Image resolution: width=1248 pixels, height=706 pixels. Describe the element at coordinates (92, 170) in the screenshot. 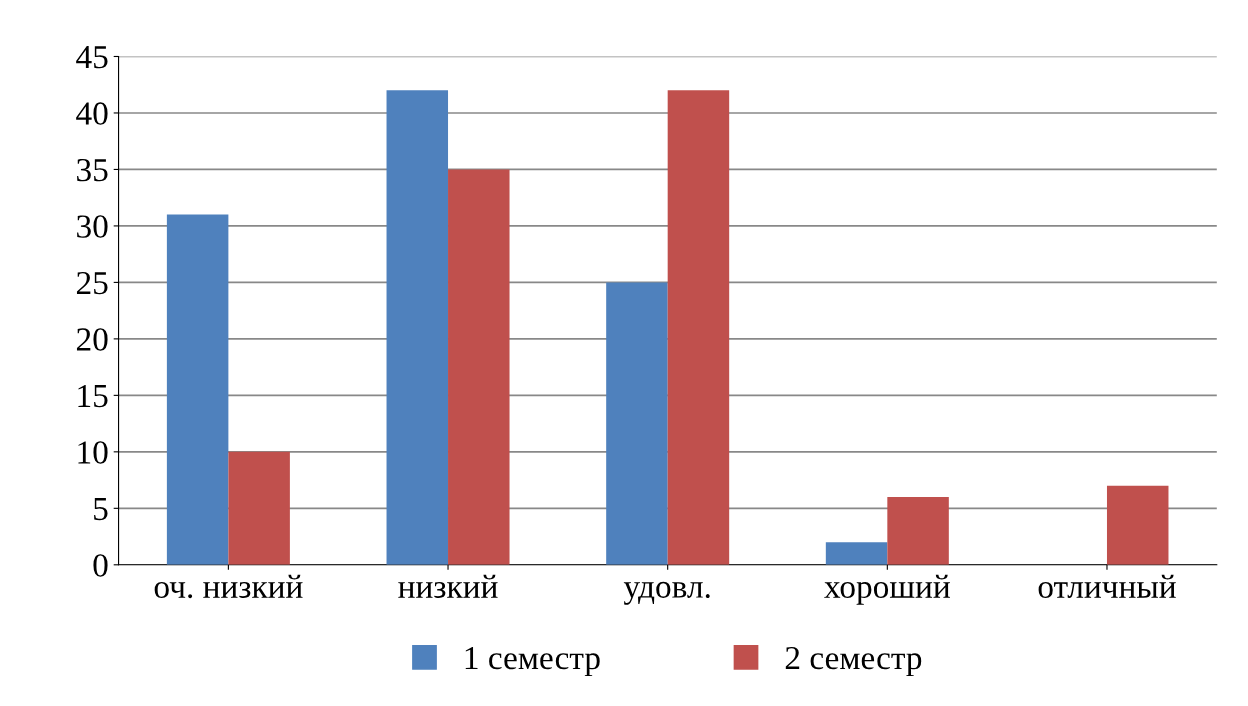

I see `y-tick-label: 35` at that location.